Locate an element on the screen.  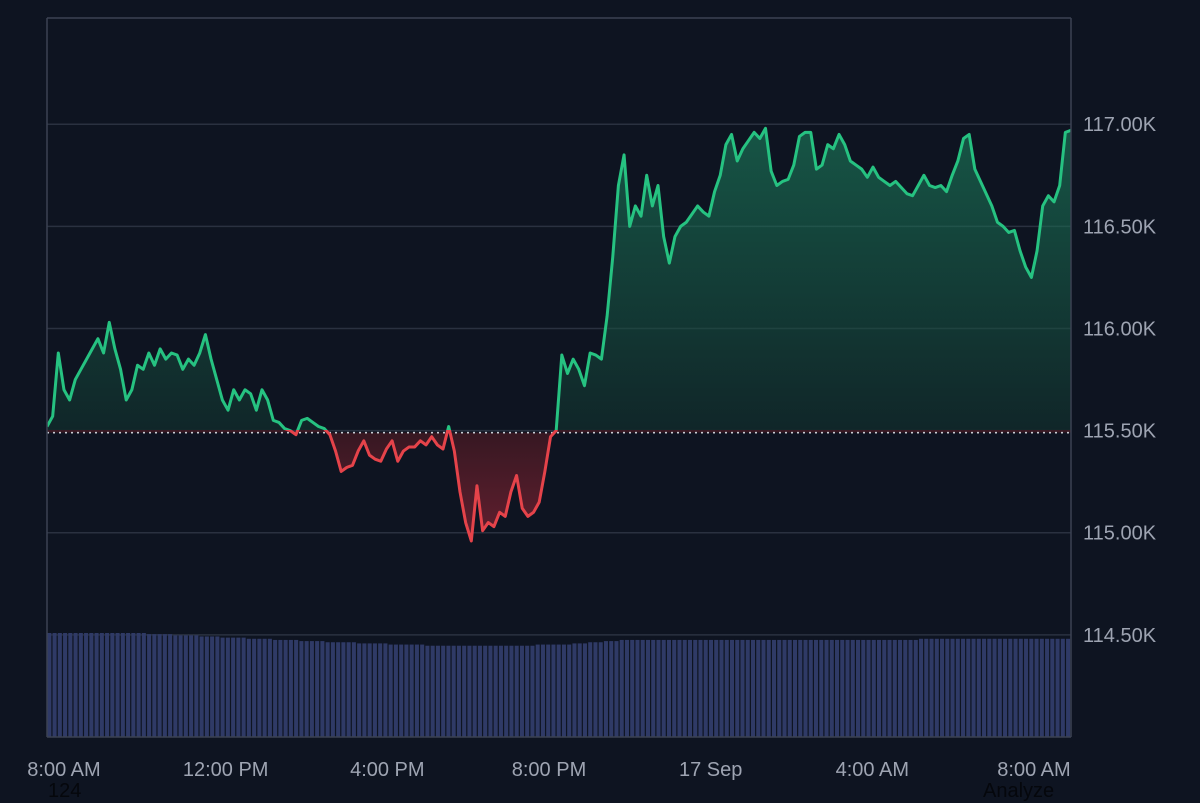
y-tick-label: 115.00K is located at coordinates (1120, 534).